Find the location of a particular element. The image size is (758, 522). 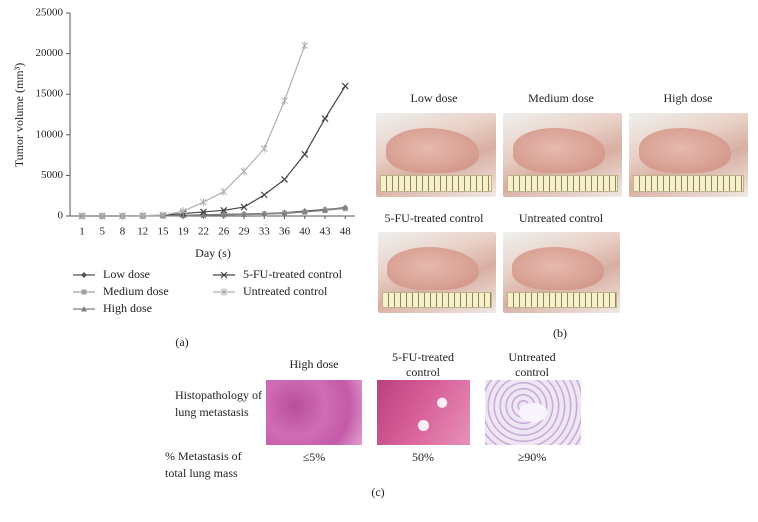

row-label: Histopathology of lung metastasis is located at coordinates (218, 403).